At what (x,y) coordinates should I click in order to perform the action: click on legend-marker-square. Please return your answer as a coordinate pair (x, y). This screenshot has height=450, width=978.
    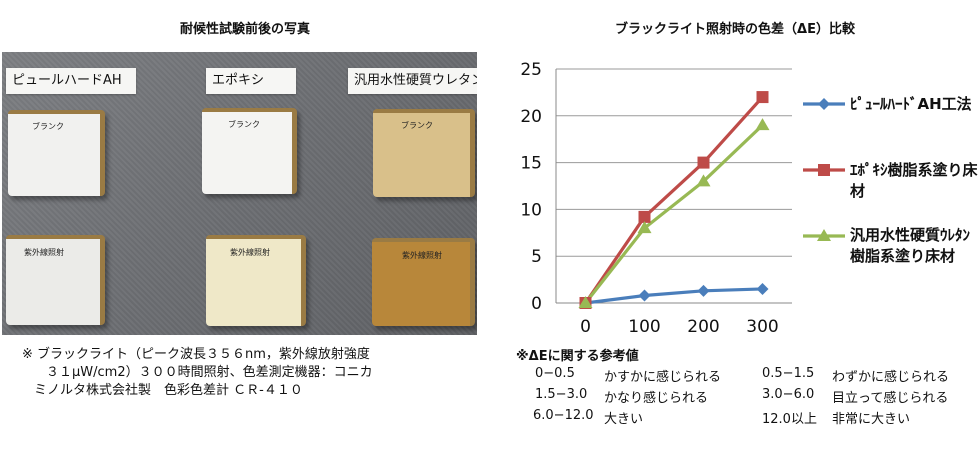
    Looking at the image, I should click on (824, 170).